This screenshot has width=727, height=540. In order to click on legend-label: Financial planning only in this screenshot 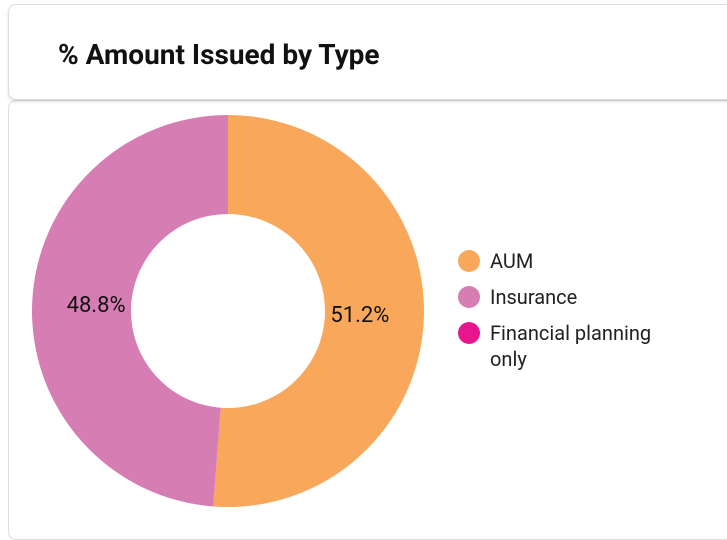, I will do `click(571, 346)`.